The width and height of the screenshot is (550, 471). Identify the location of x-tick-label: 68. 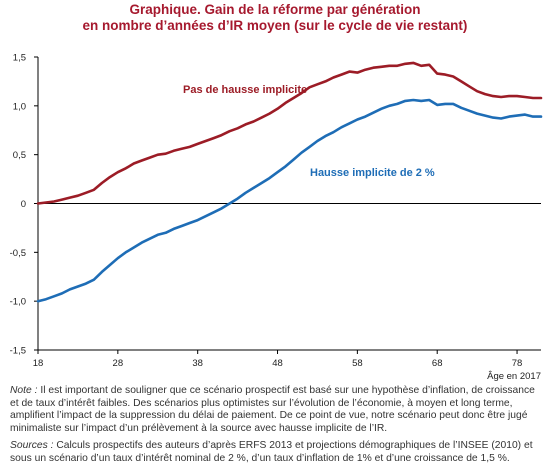
(437, 363).